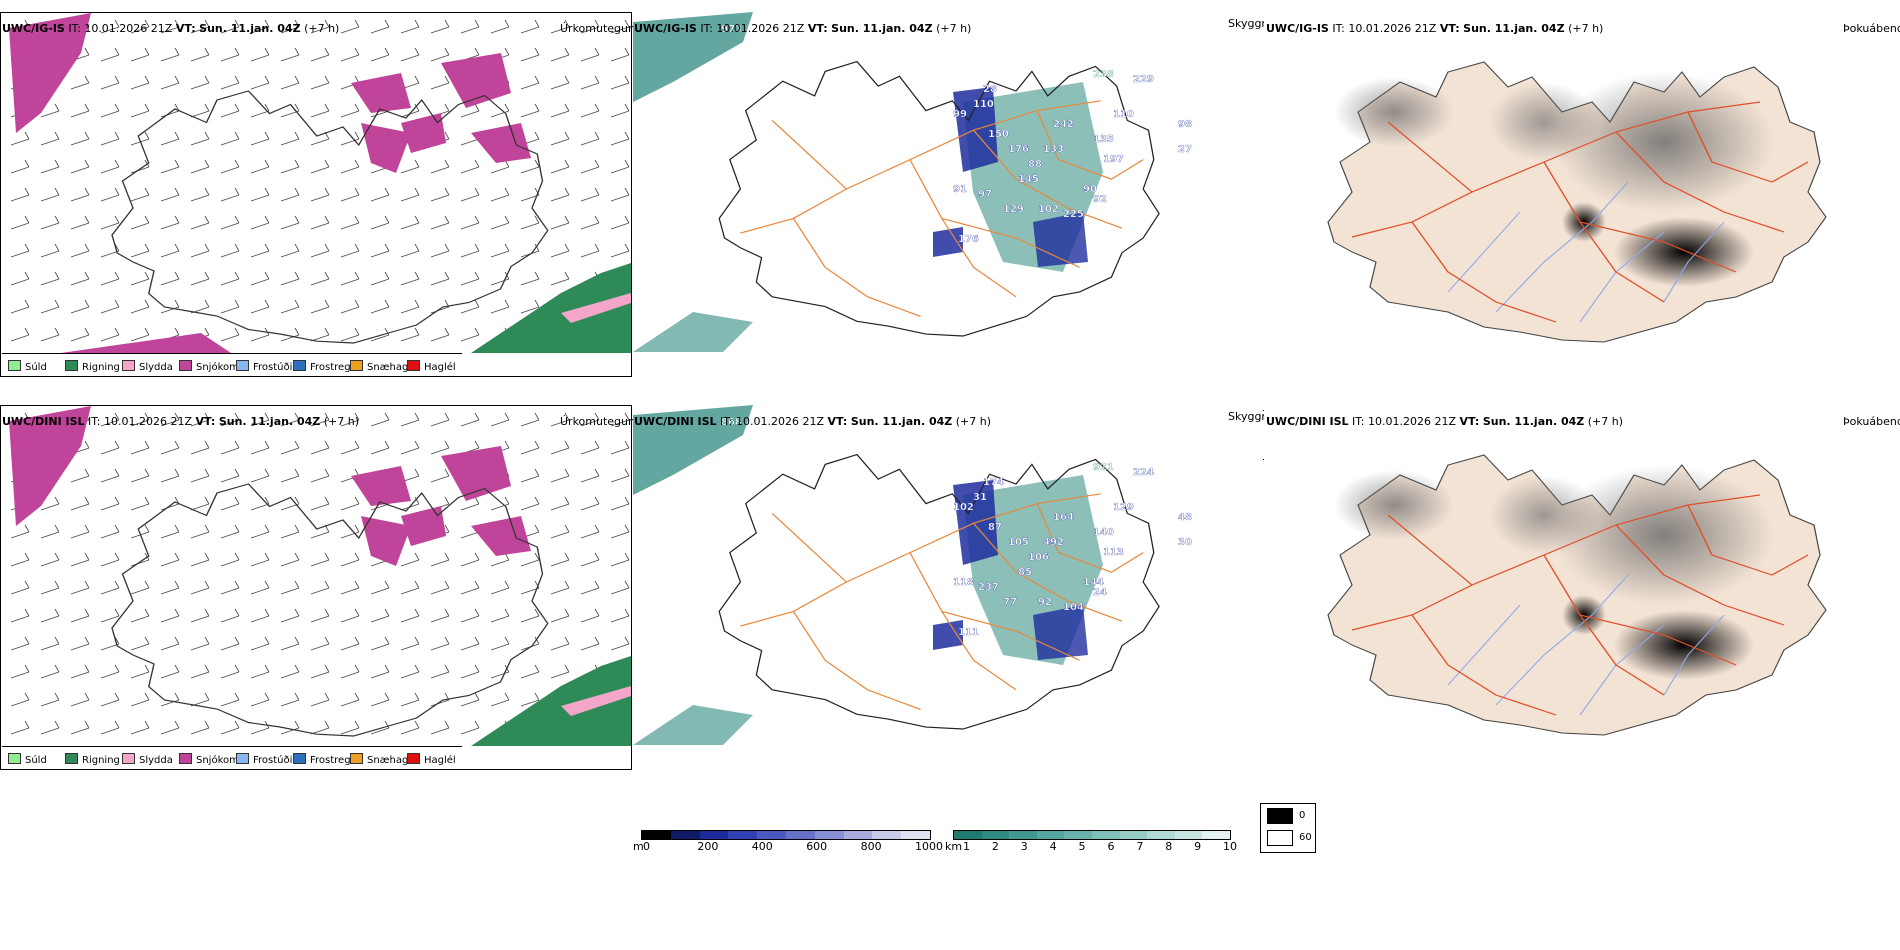 The height and width of the screenshot is (950, 1900). What do you see at coordinates (212, 366) in the screenshot?
I see `legend-item: Snjókoma` at bounding box center [212, 366].